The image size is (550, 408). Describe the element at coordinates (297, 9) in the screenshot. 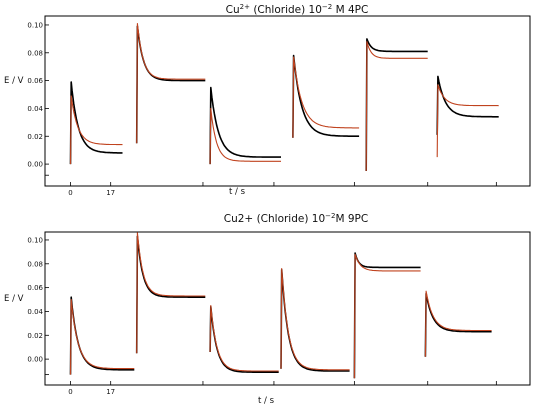

I see `chart-title: Cu2+ (Chloride) 10−2 M 4PC` at that location.